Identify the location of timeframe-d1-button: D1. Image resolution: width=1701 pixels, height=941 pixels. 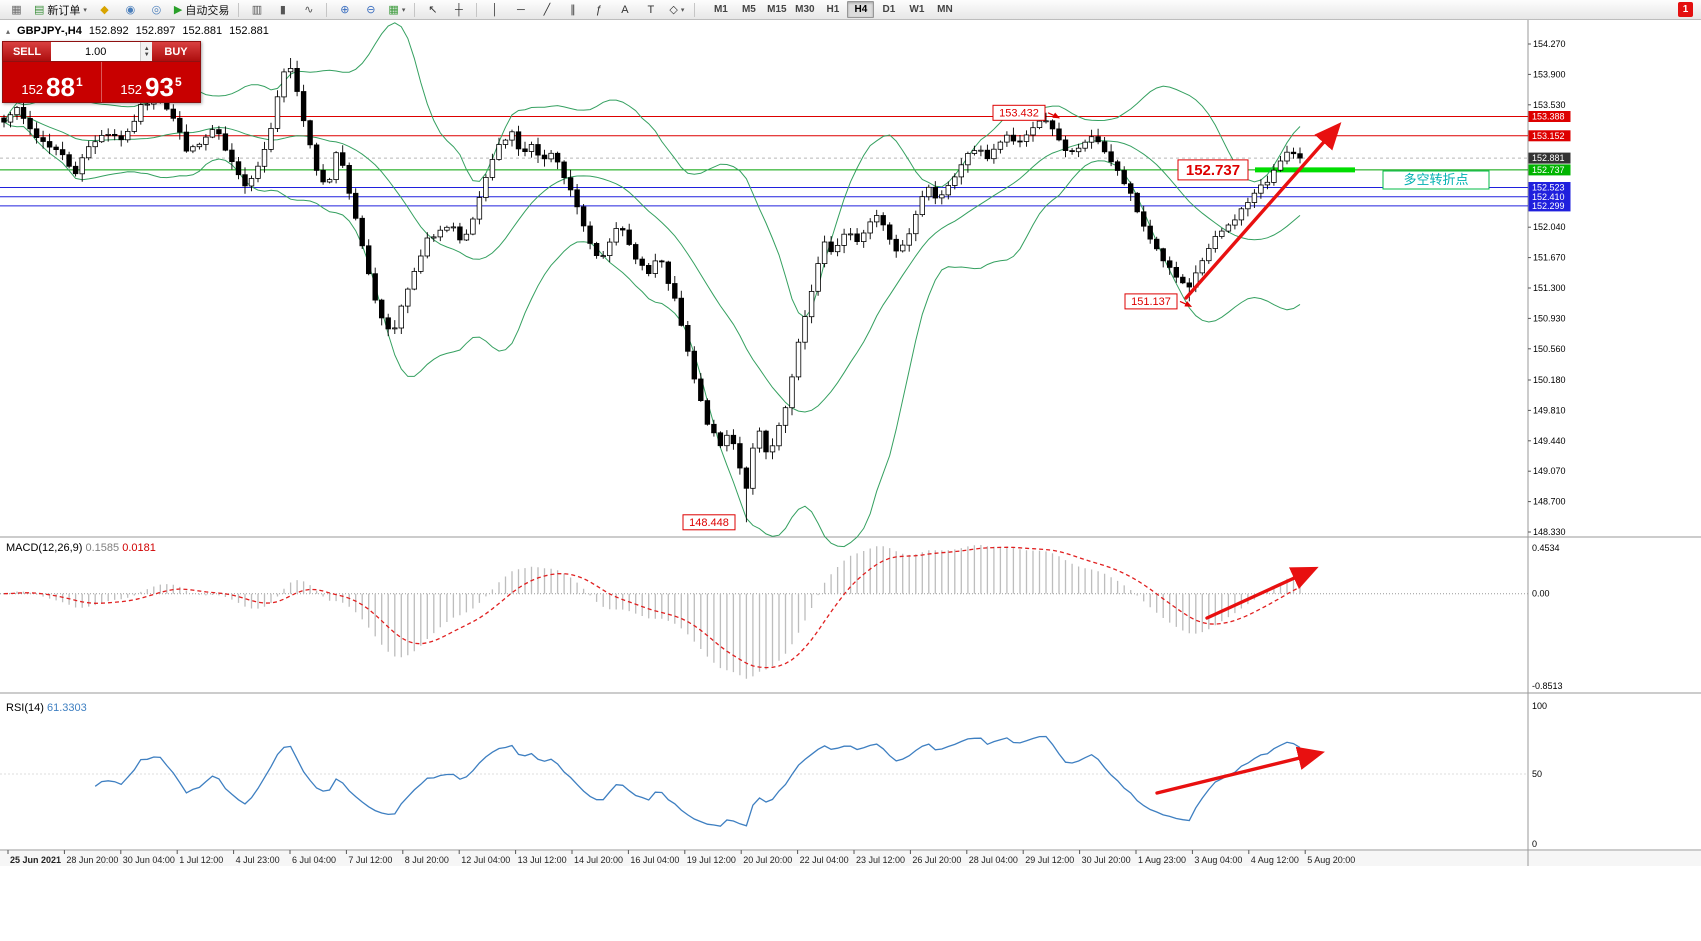
(889, 9).